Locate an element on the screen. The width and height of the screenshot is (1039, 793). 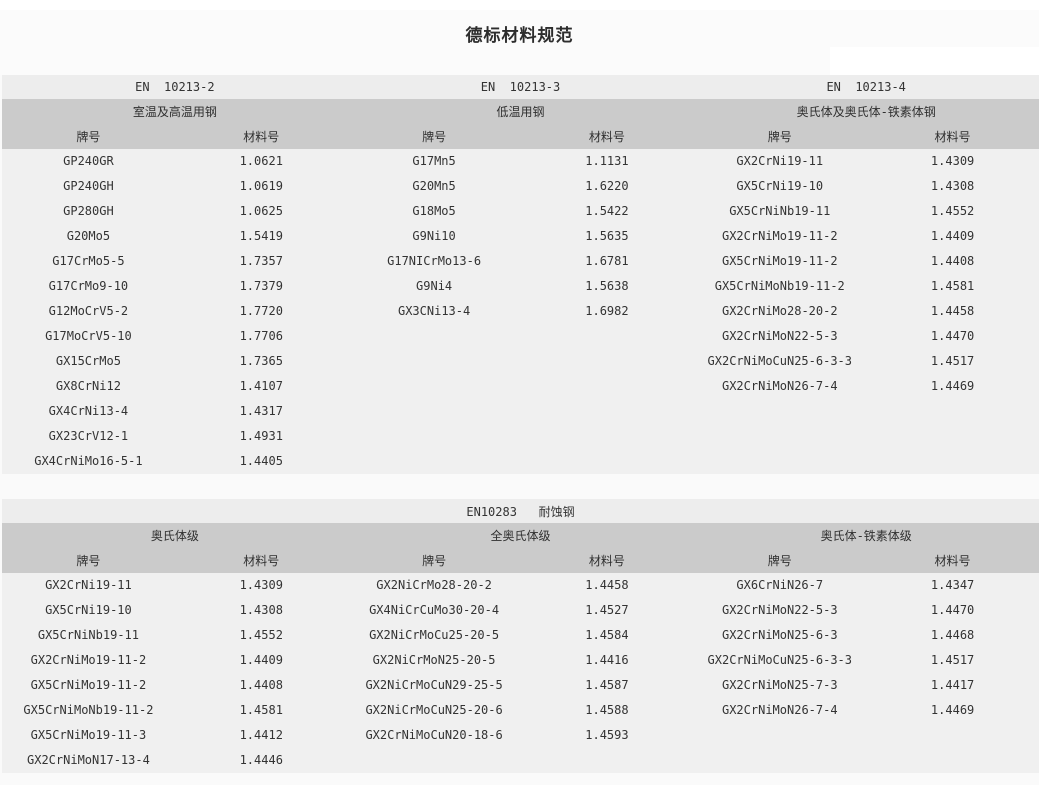
table-row: GX4NiCrCuMo30-20-4 1.4527 is located at coordinates (521, 610).